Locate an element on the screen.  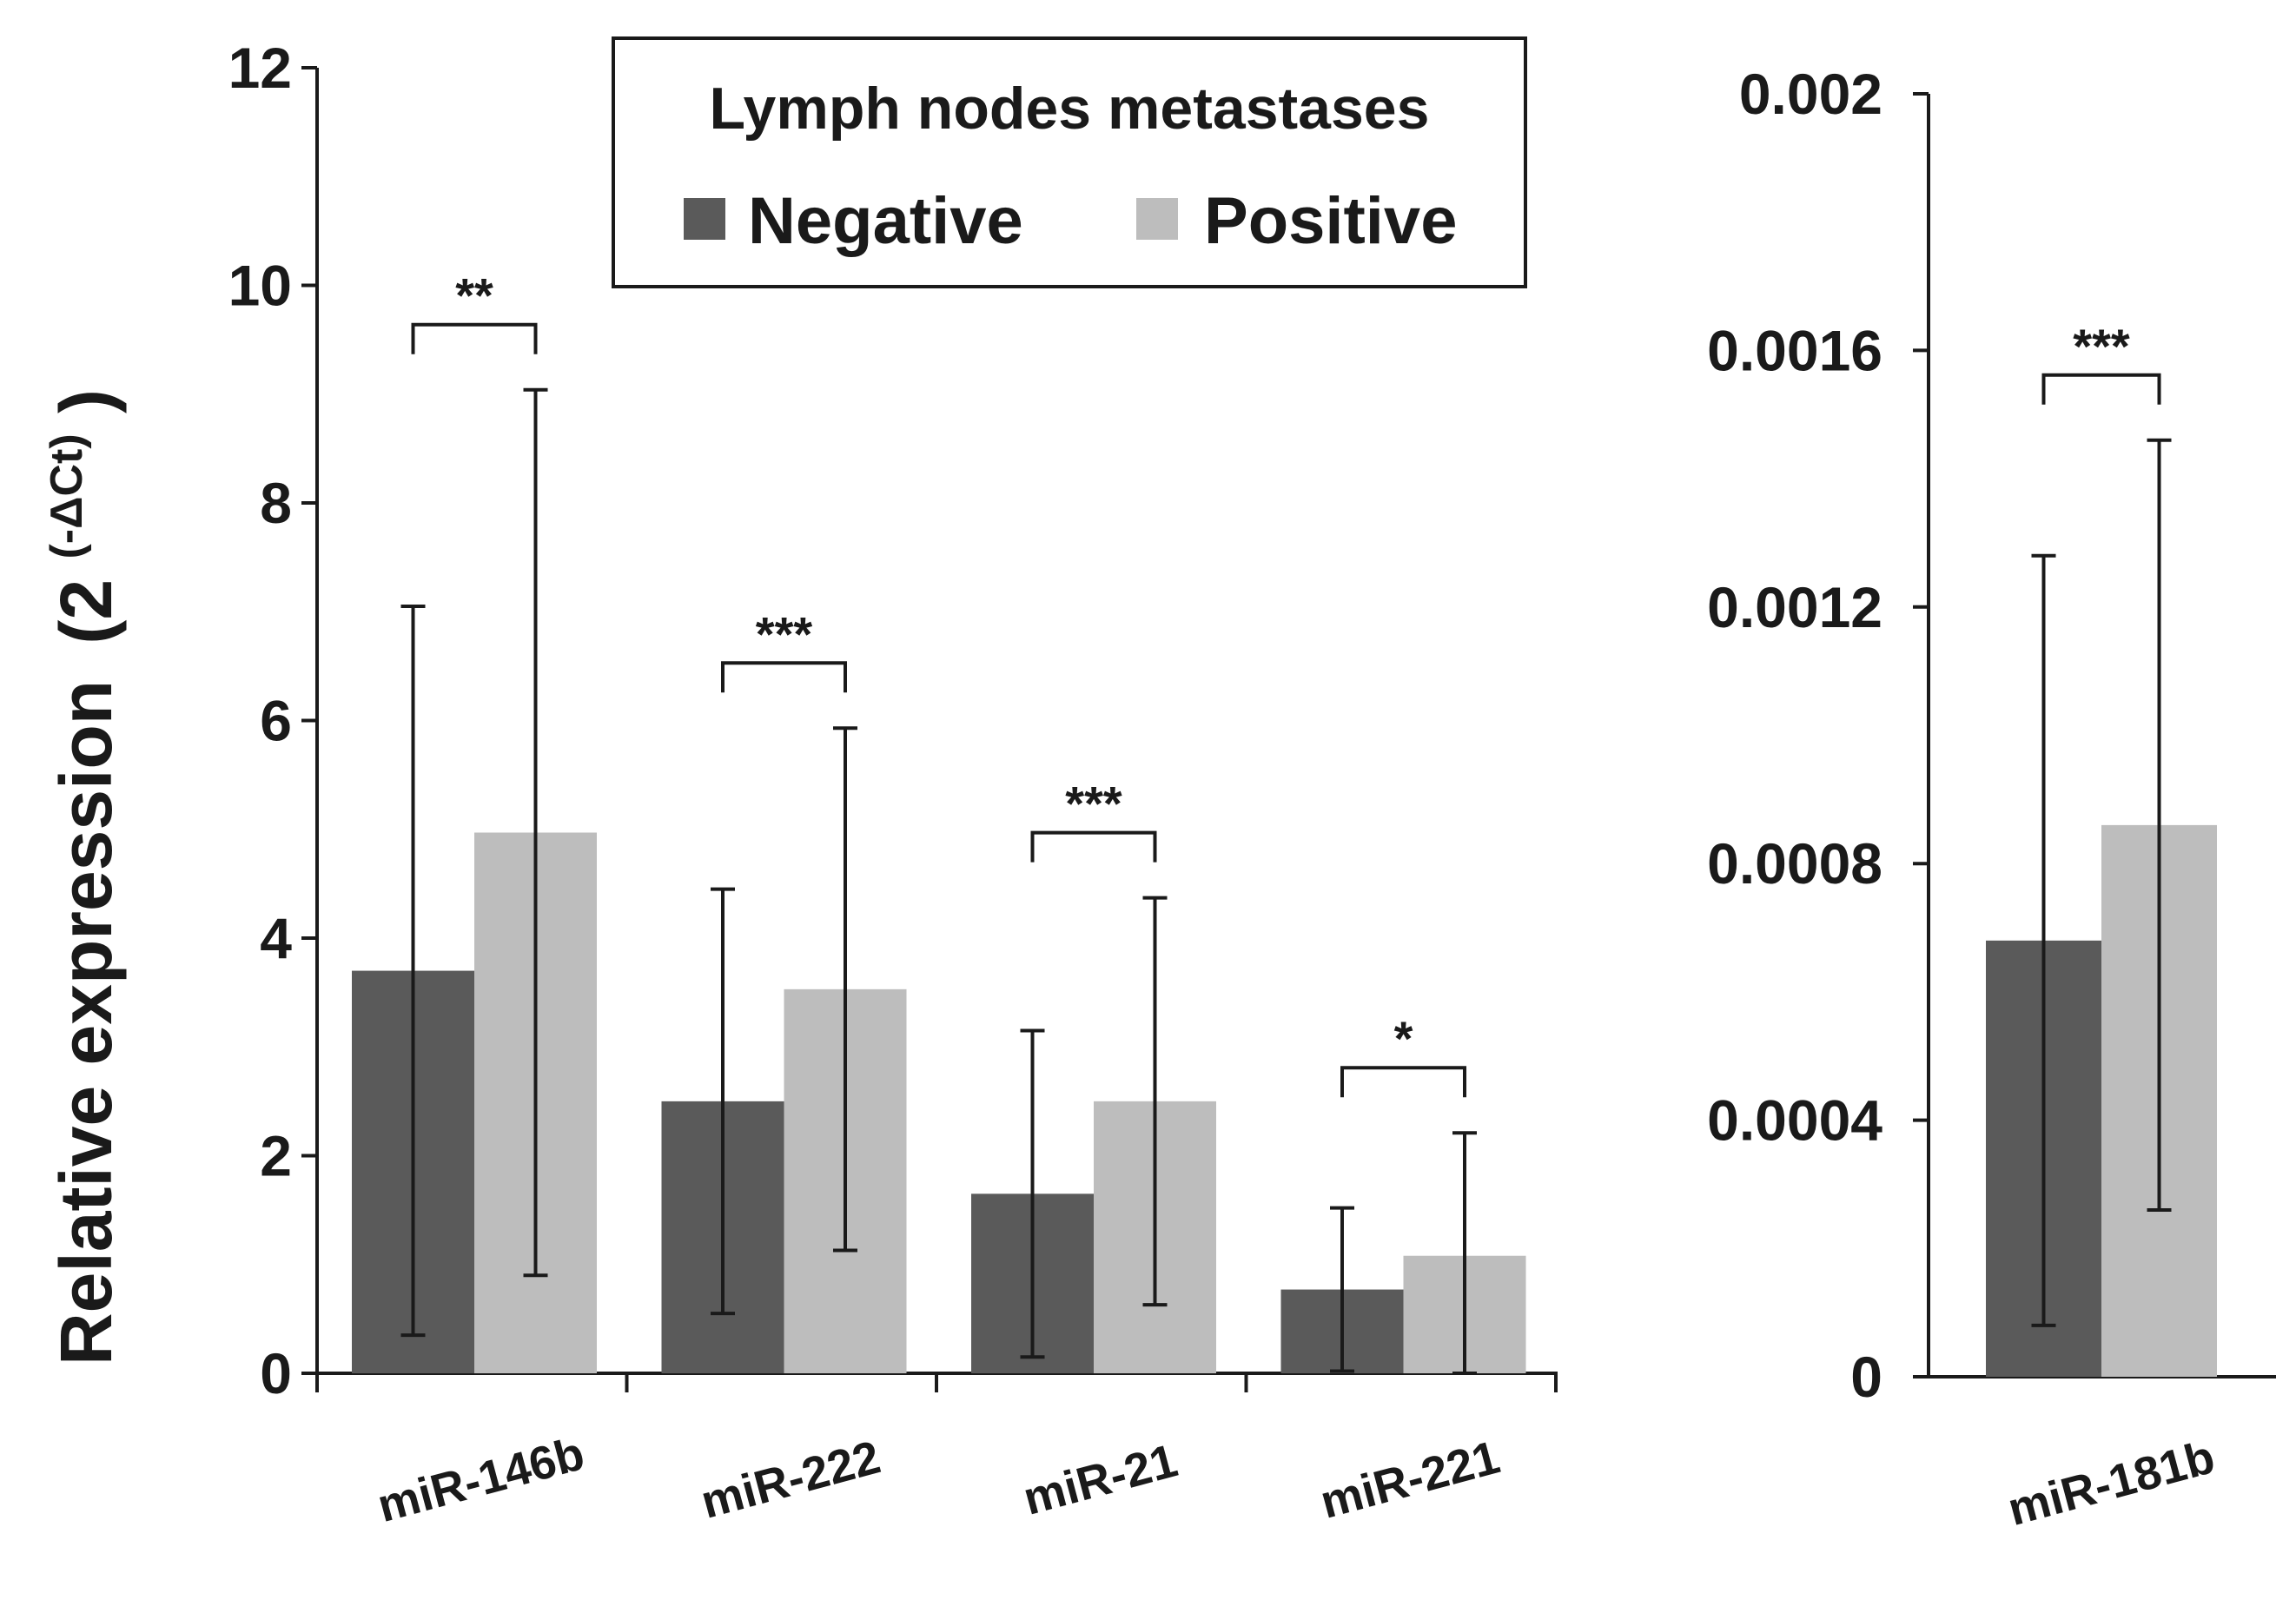
y-tick-label: 6 is located at coordinates (276, 721).